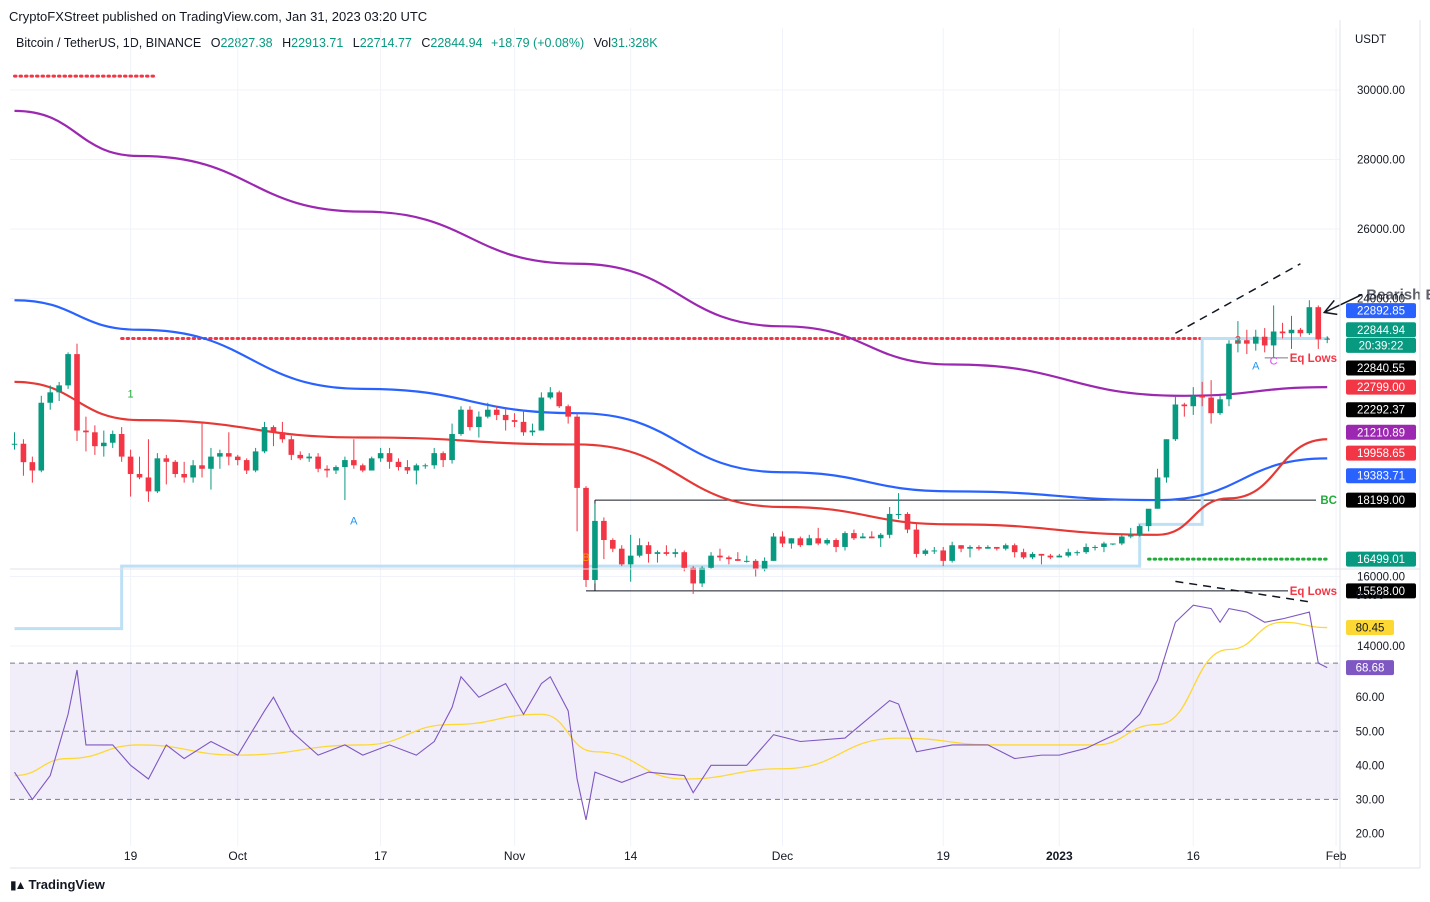 This screenshot has height=902, width=1430. I want to click on open-label: O, so click(215, 43).